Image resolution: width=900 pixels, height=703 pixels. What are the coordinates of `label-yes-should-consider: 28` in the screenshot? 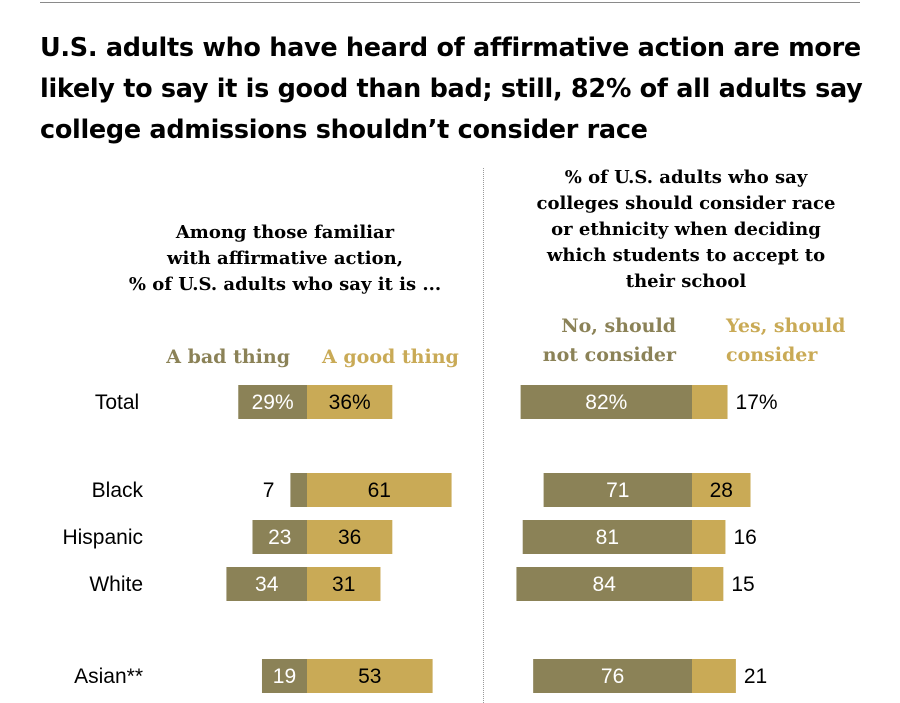 It's located at (721, 490).